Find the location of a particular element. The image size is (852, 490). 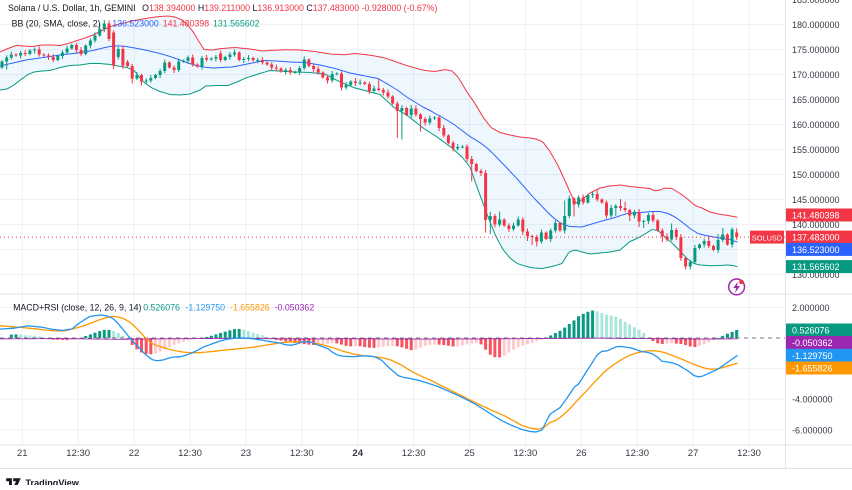

svg-text: -4.000000 is located at coordinates (812, 400).